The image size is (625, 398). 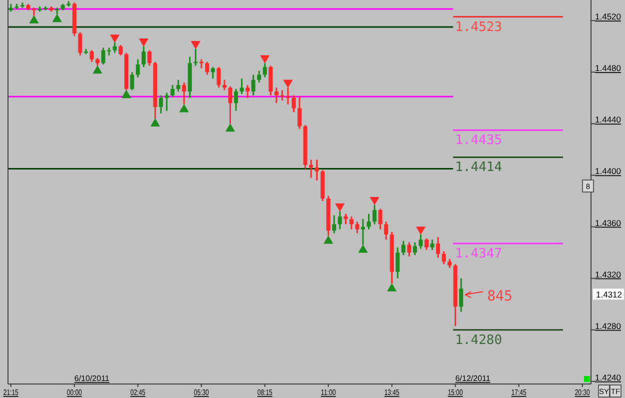 What do you see at coordinates (76, 392) in the screenshot?
I see `x-tick-label: 00:00` at bounding box center [76, 392].